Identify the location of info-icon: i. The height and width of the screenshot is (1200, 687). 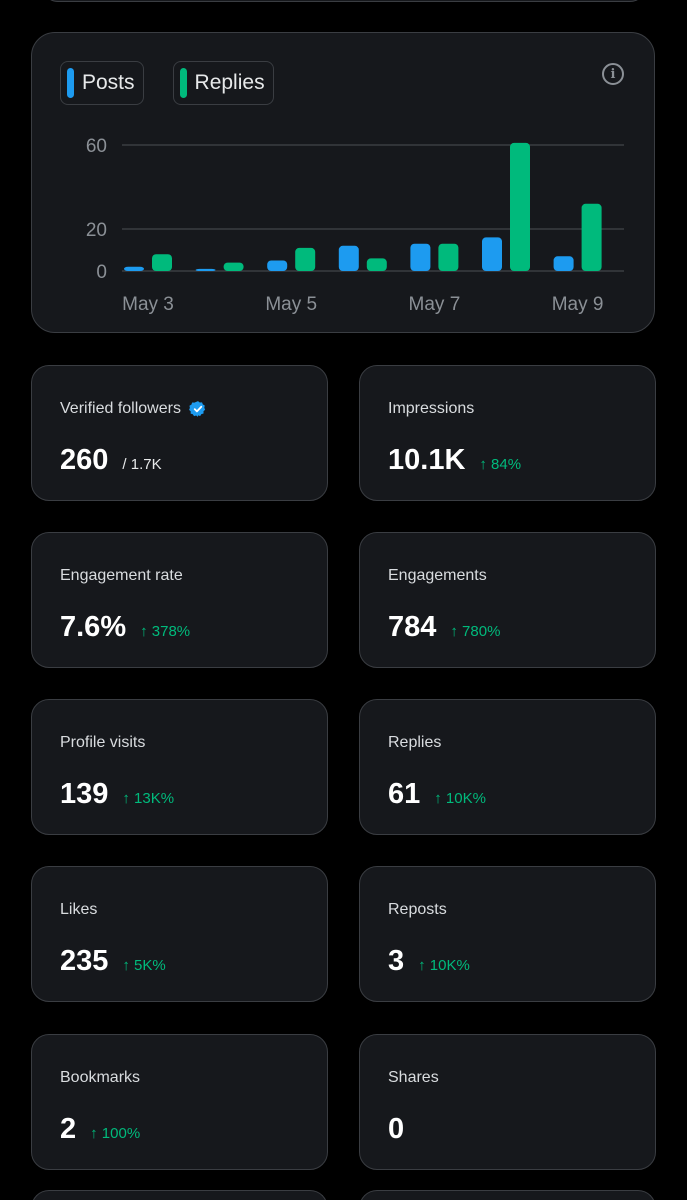
(613, 74).